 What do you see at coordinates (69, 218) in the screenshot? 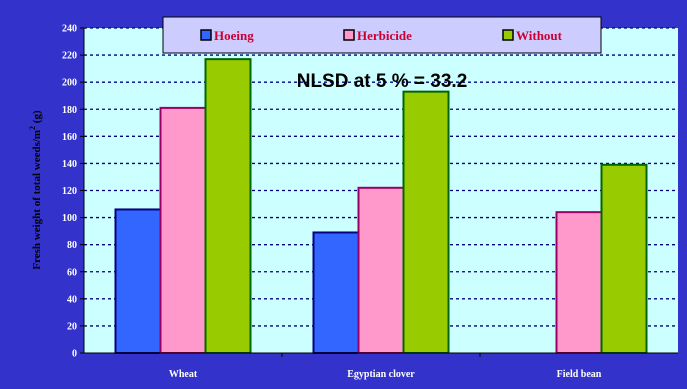
I see `y-tick-label: 100` at bounding box center [69, 218].